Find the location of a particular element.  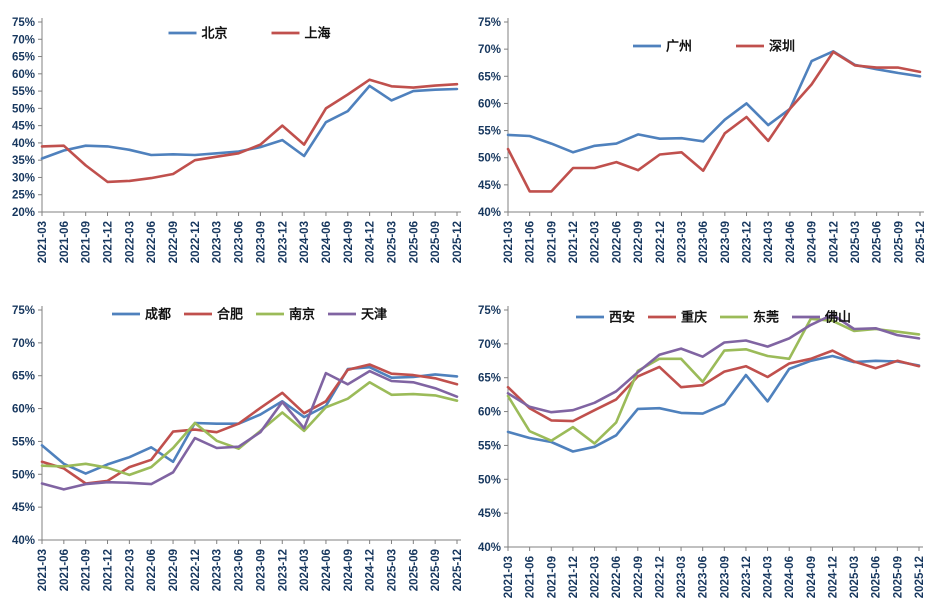

x-tick-label: 2025-12 is located at coordinates (458, 570).